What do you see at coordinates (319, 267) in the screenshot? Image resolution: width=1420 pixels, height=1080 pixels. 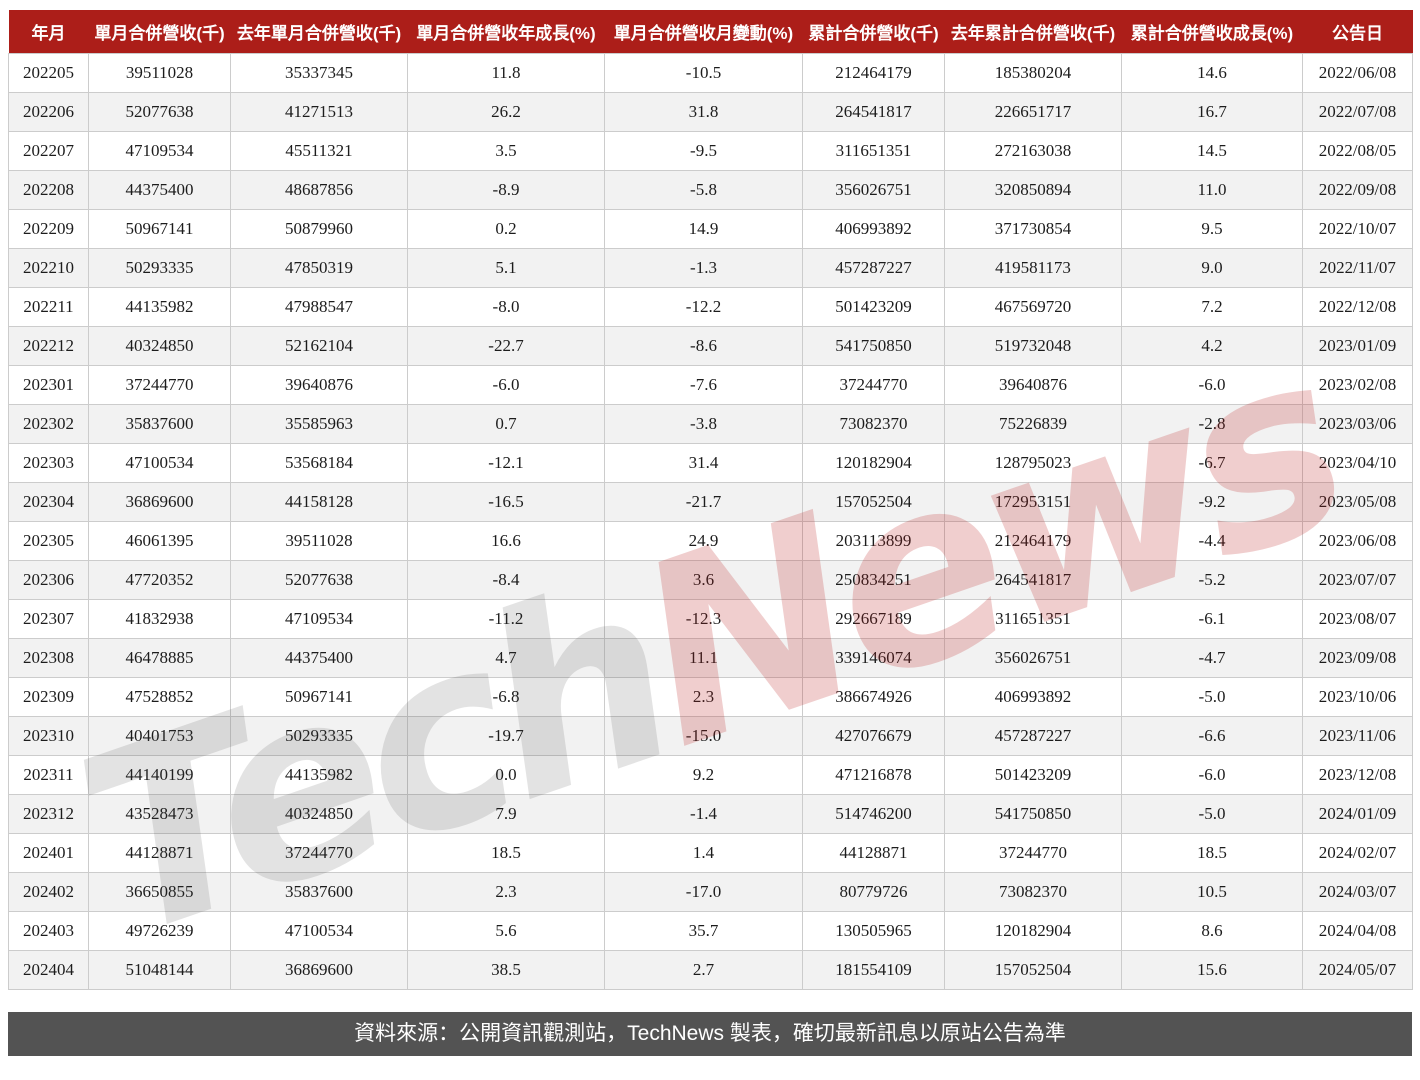 I see `table-cell: 47850319` at bounding box center [319, 267].